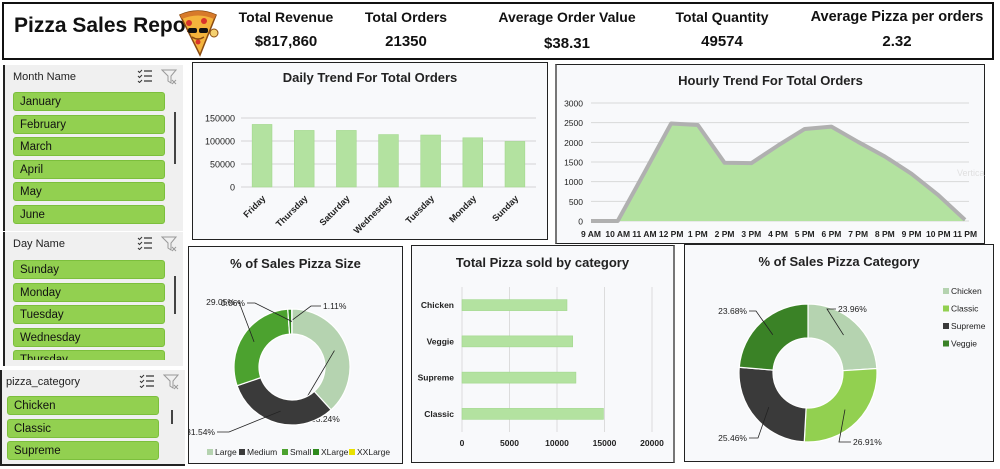 This screenshot has width=1000, height=469. Describe the element at coordinates (867, 442) in the screenshot. I see `data-label: 26.91%` at that location.